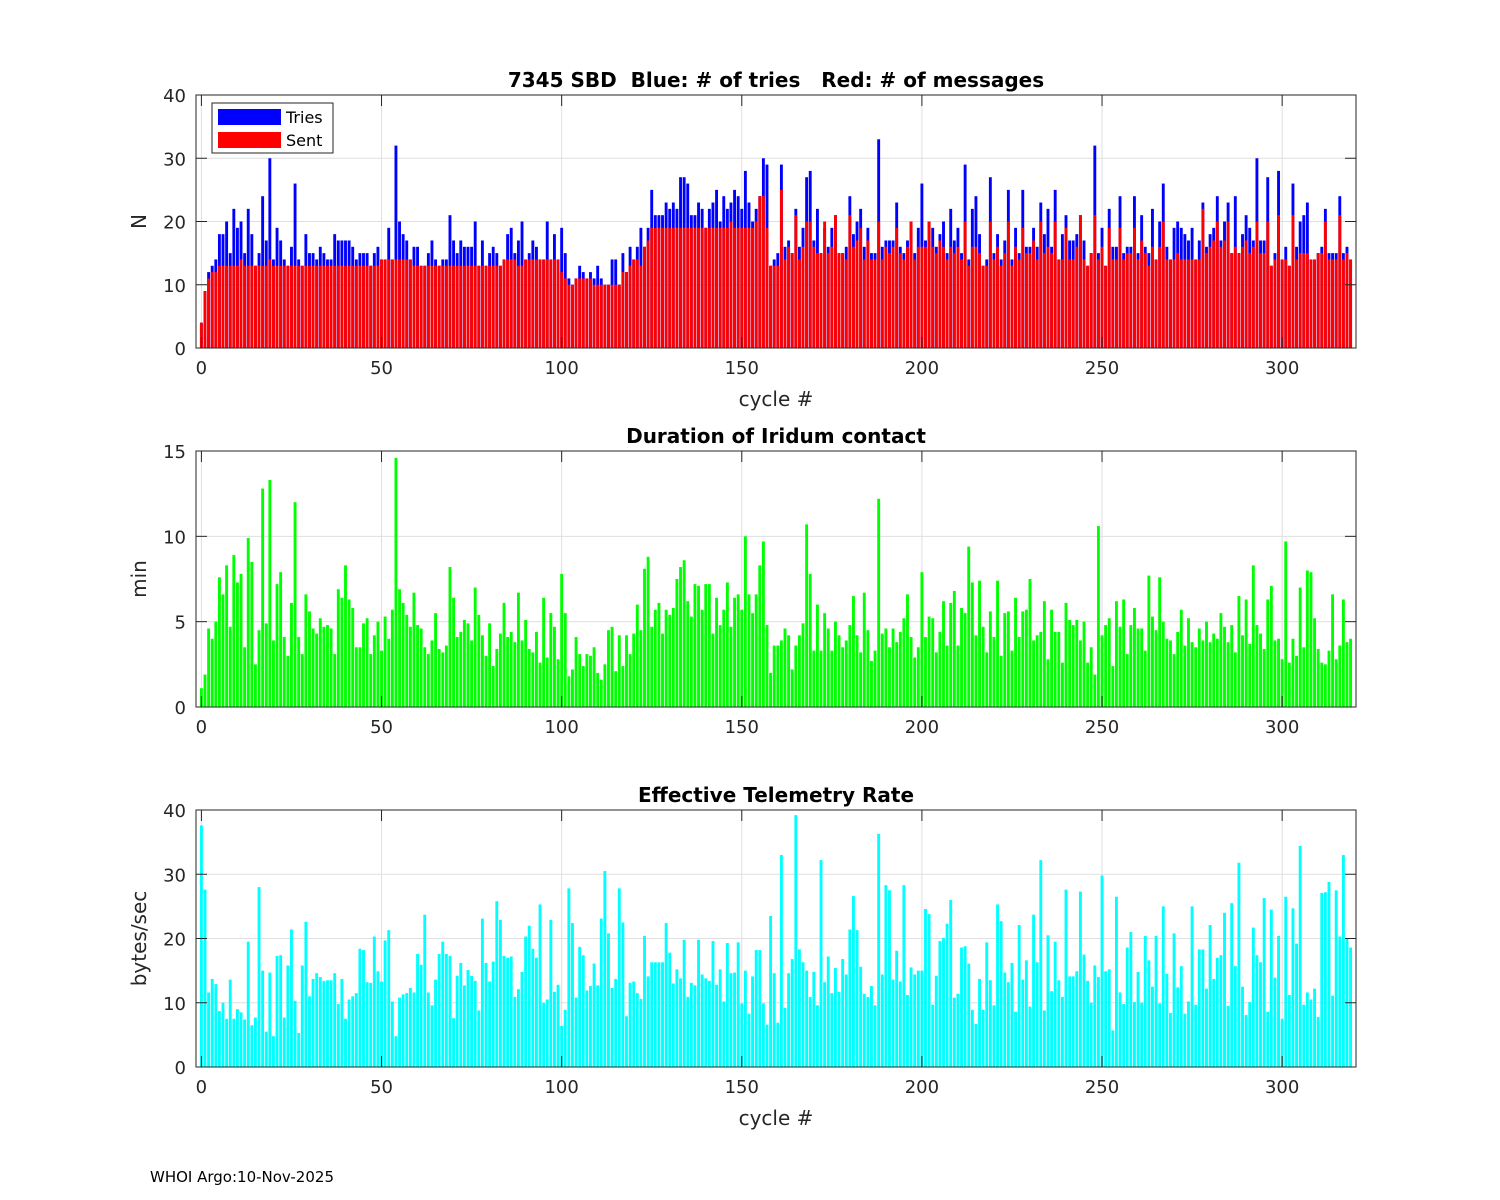 This screenshot has height=1200, width=1500. Describe the element at coordinates (174, 159) in the screenshot. I see `y-tick-label: 30` at that location.